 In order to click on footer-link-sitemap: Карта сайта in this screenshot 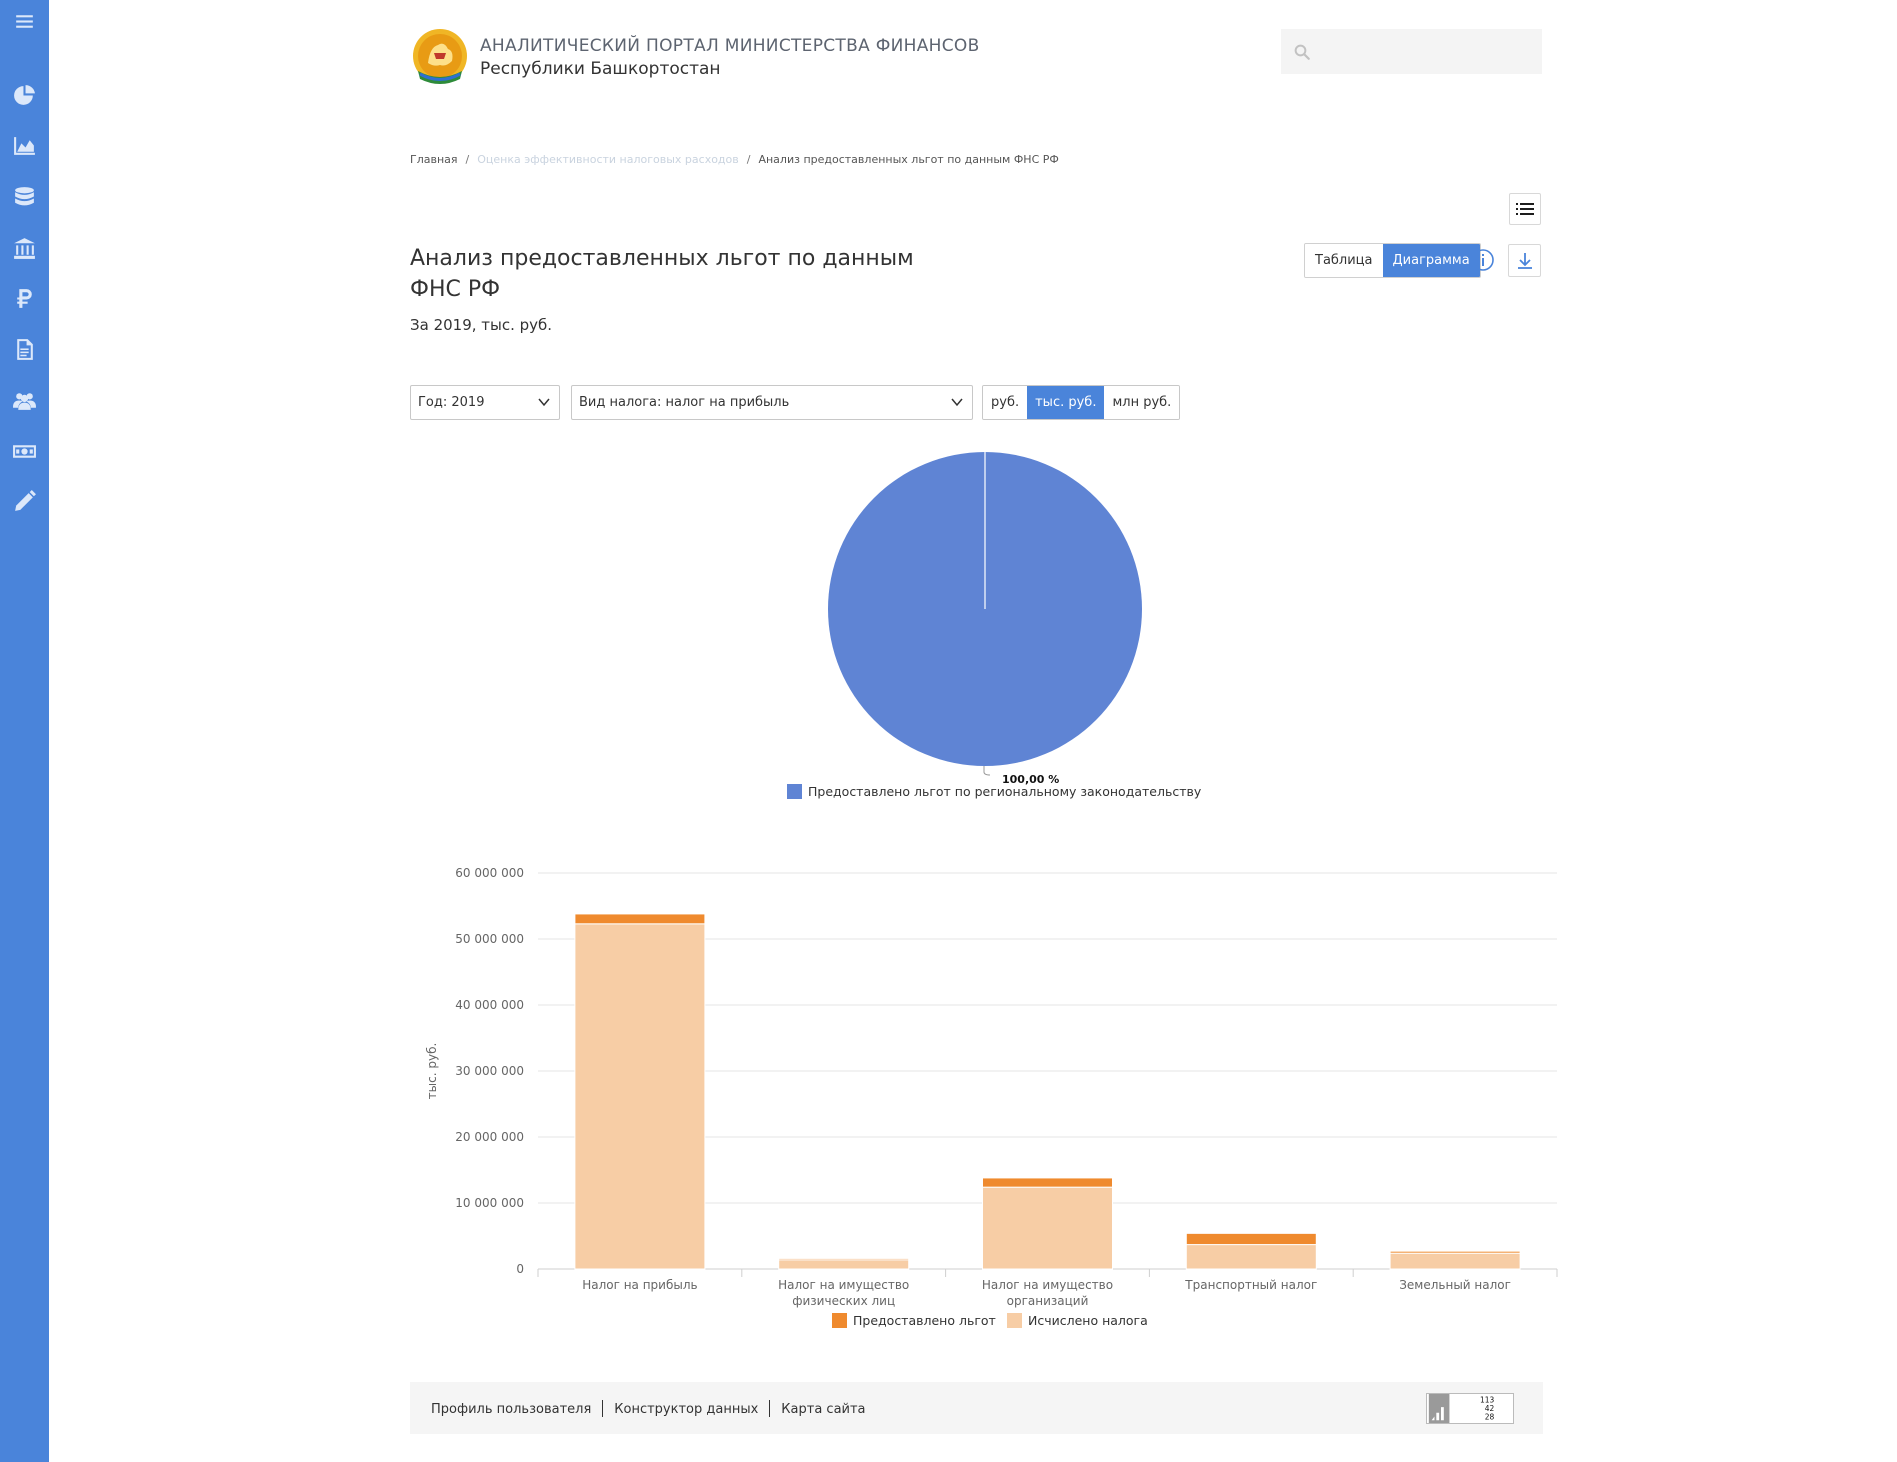, I will do `click(823, 1409)`.